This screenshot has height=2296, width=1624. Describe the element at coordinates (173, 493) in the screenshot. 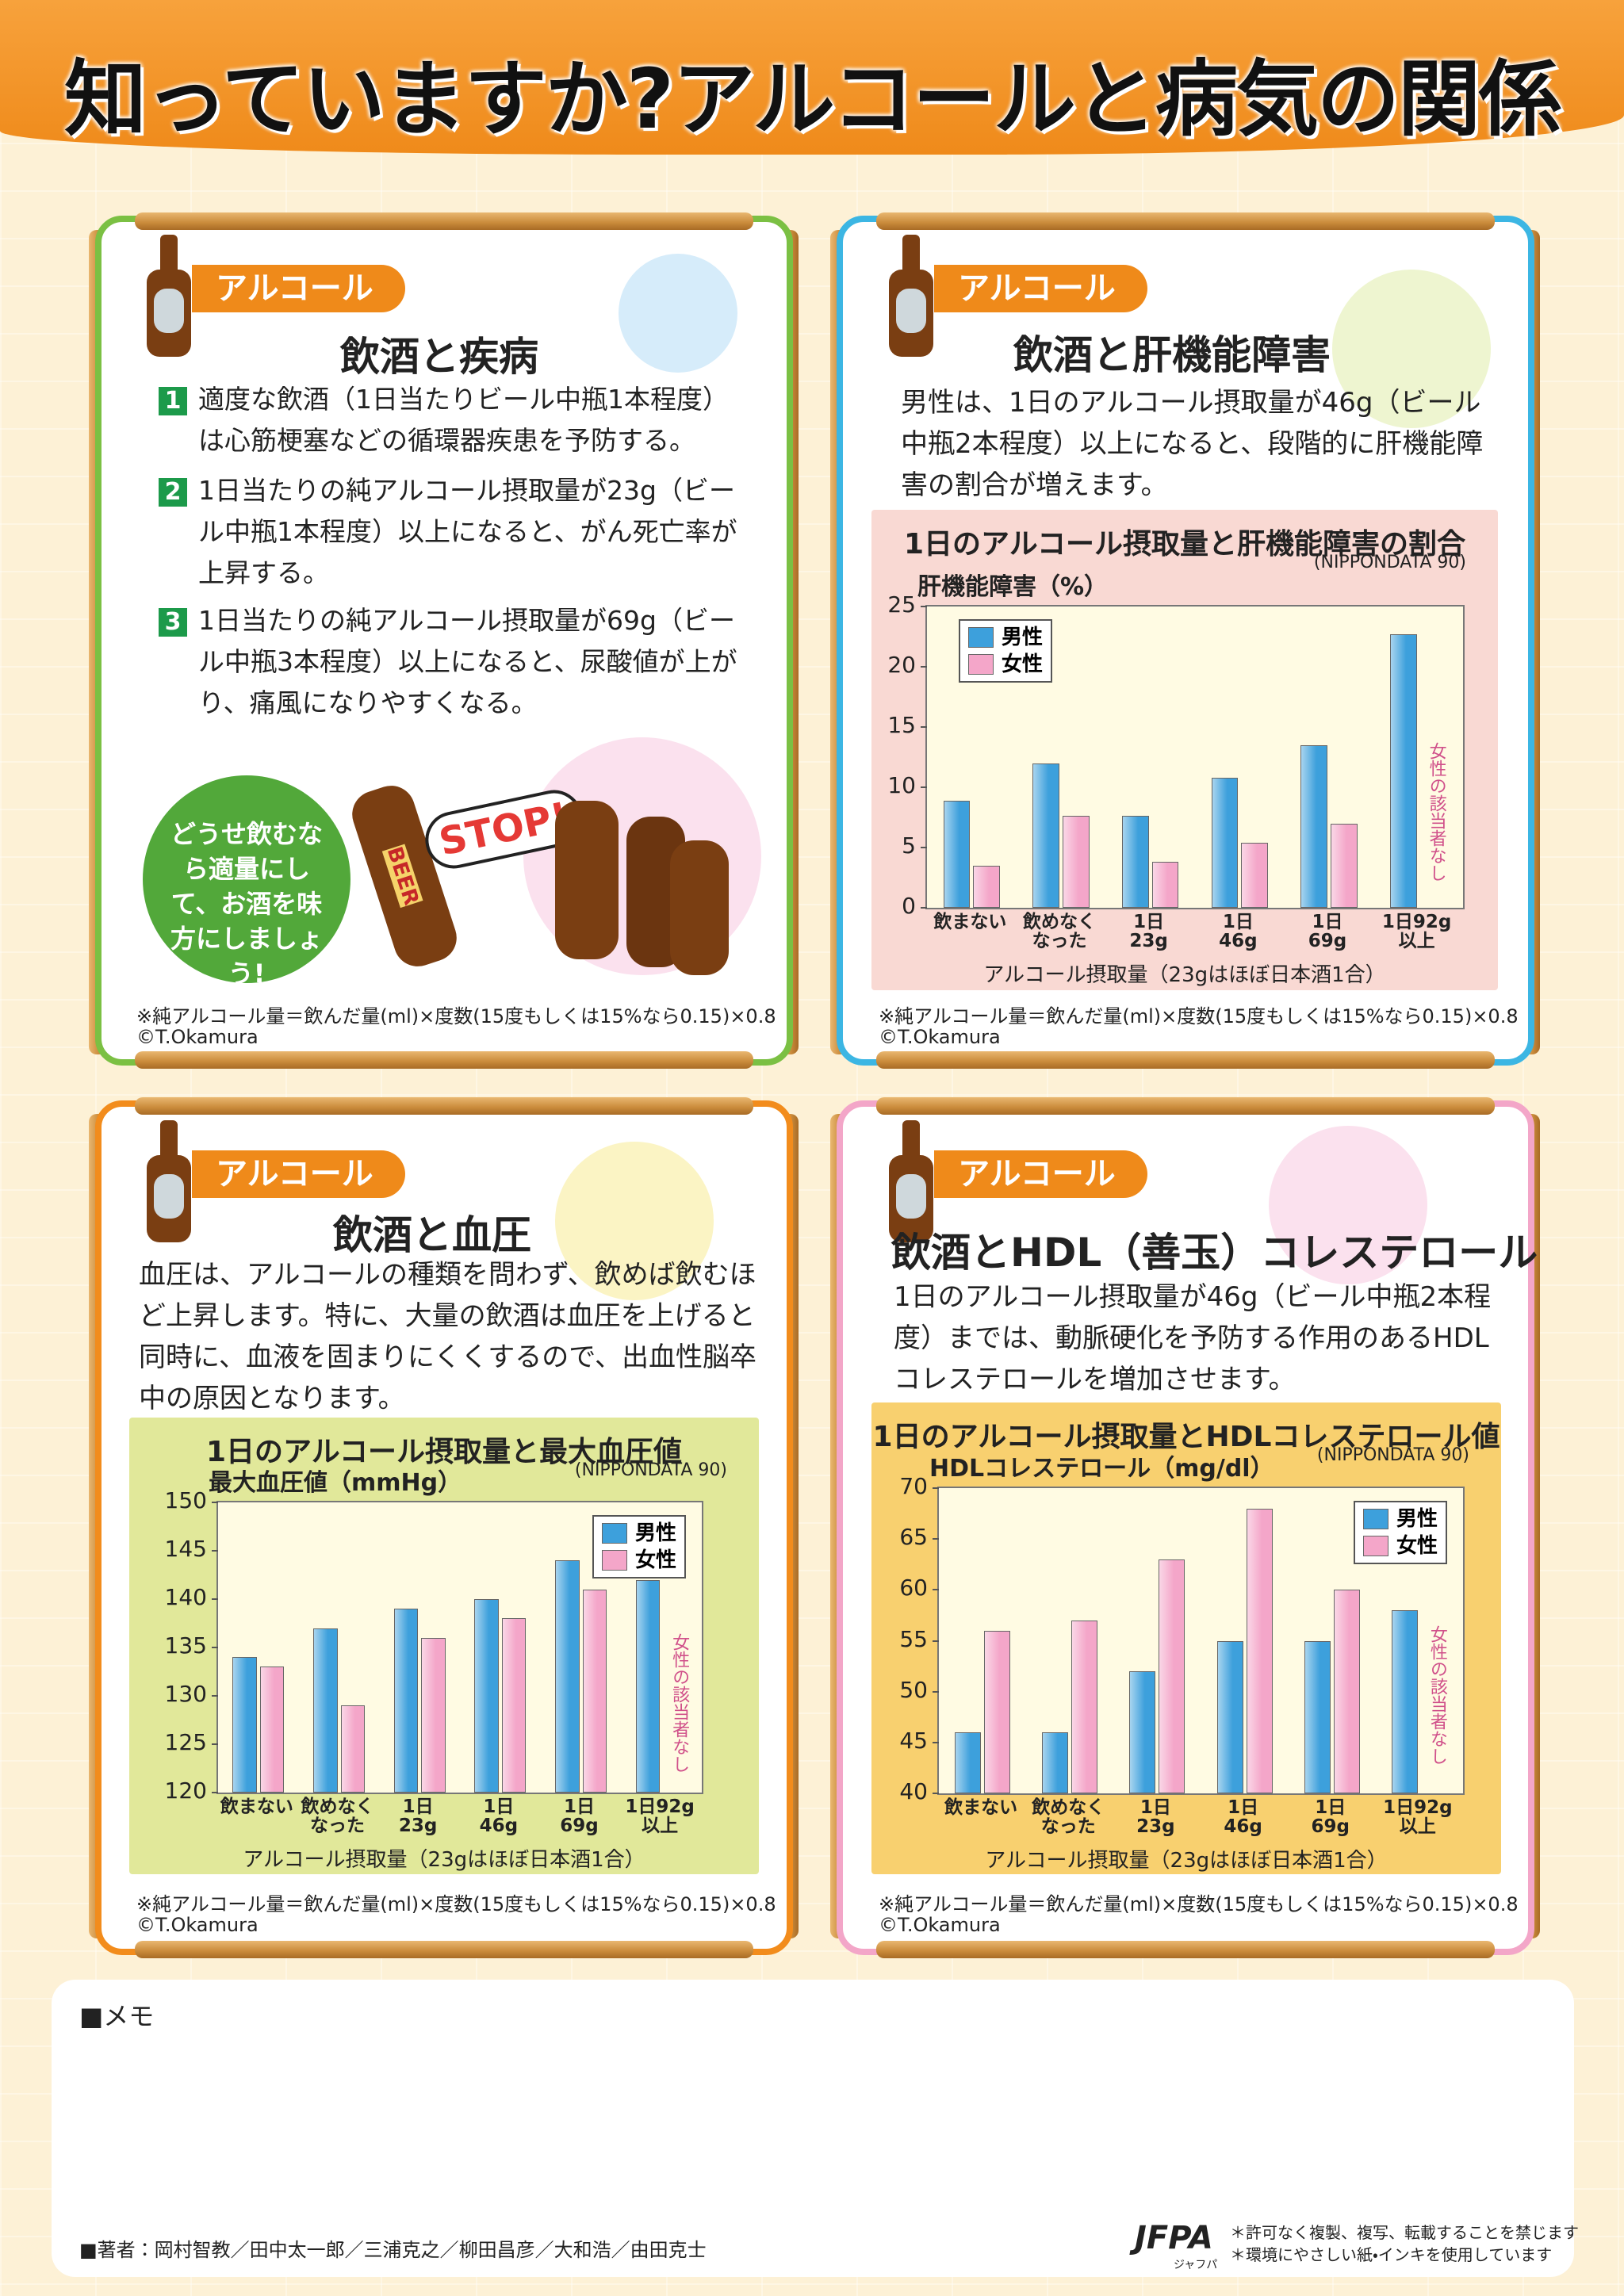

I see `item-number: 2` at that location.